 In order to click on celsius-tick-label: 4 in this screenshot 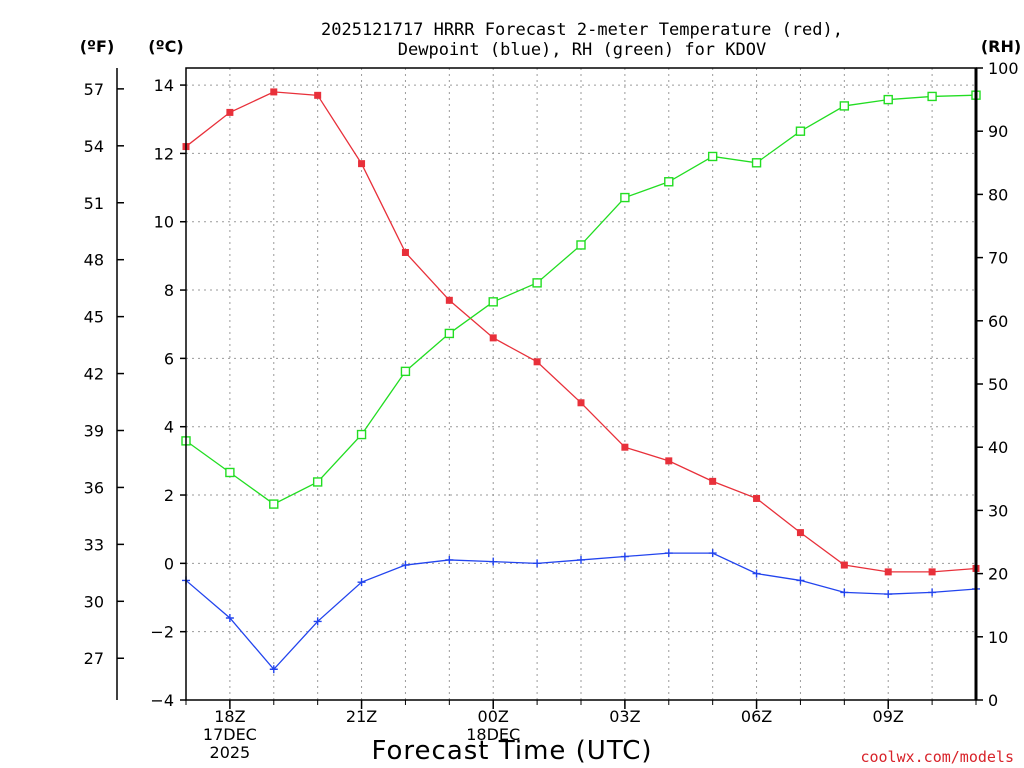, I will do `click(169, 427)`.